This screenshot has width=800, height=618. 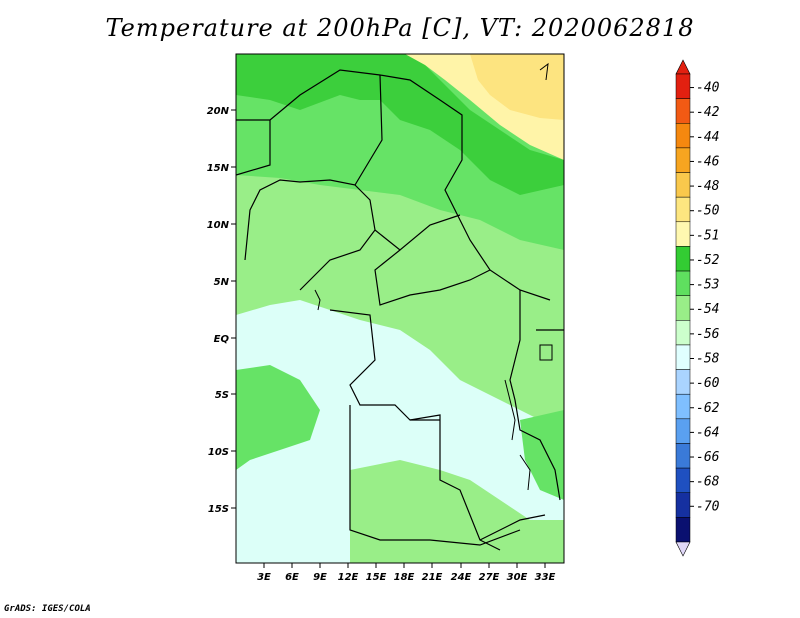 What do you see at coordinates (47, 609) in the screenshot?
I see `credit-label: GrADS: IGES/COLA` at bounding box center [47, 609].